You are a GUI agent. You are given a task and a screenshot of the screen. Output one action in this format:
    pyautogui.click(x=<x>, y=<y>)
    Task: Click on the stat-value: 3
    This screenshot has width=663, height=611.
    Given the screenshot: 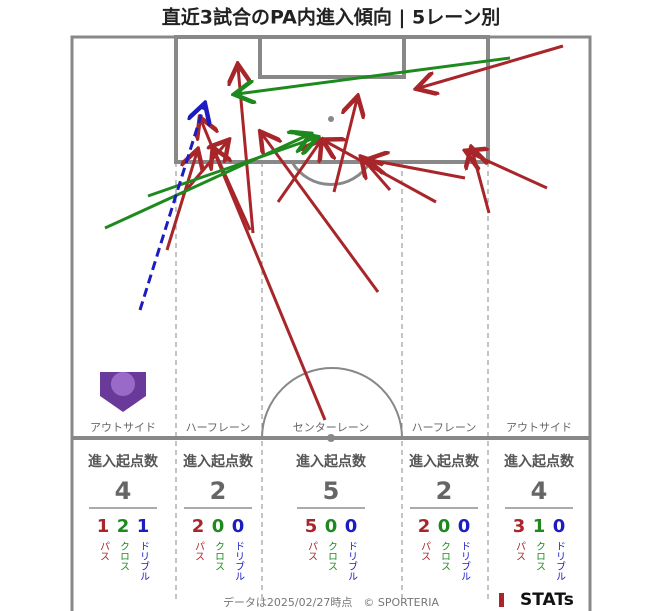 What is the action you would take?
    pyautogui.click(x=519, y=526)
    